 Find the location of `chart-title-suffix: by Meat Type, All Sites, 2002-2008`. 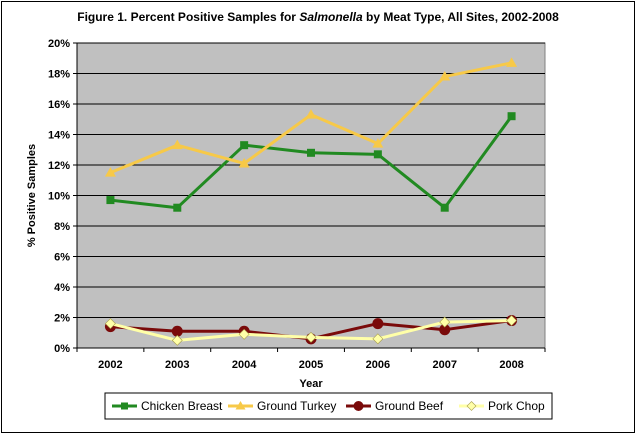

chart-title-suffix: by Meat Type, All Sites, 2002-2008 is located at coordinates (461, 17).